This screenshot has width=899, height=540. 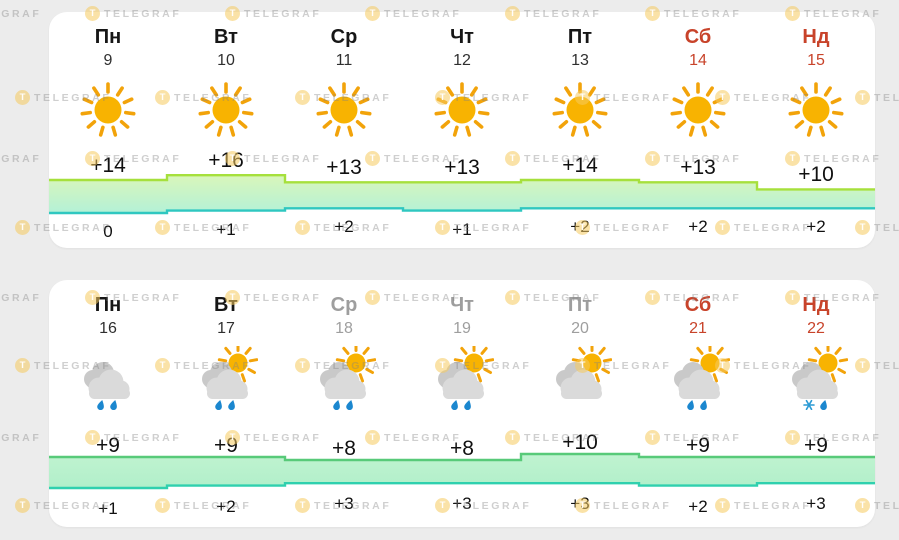 I want to click on day-column: Нд 22 +9 +3, so click(x=816, y=403).